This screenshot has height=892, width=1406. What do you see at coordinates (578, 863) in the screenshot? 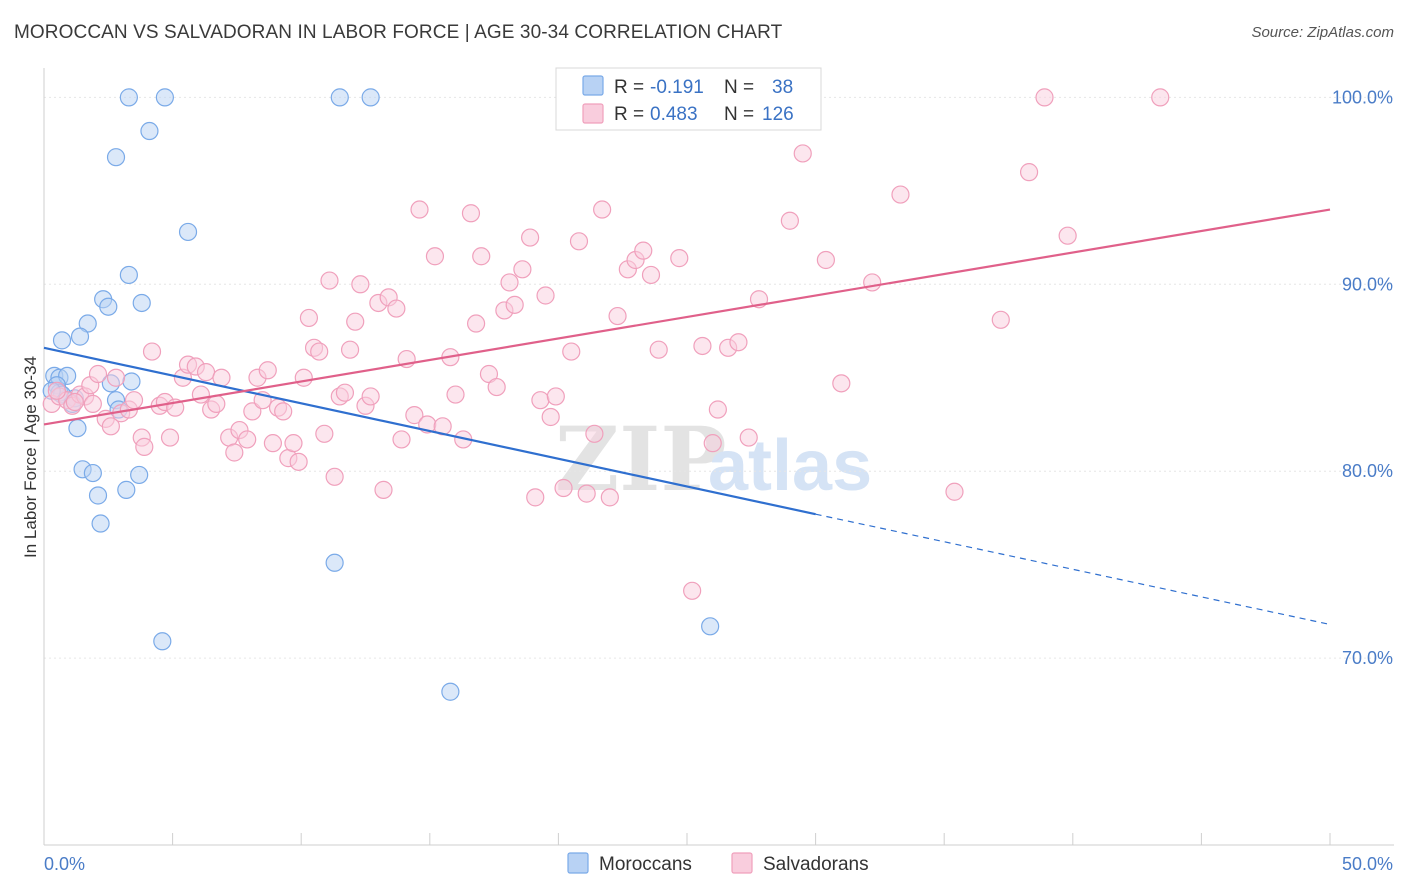
I see `bottom-legend-swatch-moroccans` at bounding box center [578, 863].